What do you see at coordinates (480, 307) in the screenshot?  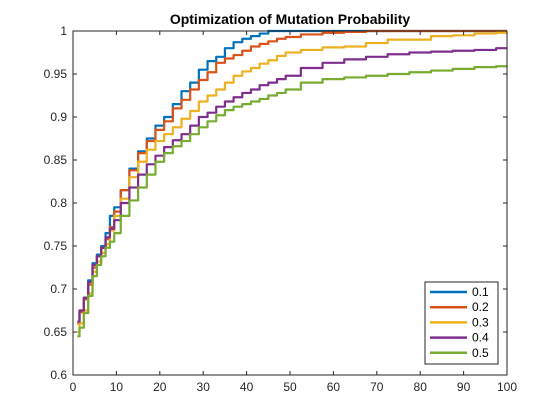 I see `legend-label-0.2: 0.2` at bounding box center [480, 307].